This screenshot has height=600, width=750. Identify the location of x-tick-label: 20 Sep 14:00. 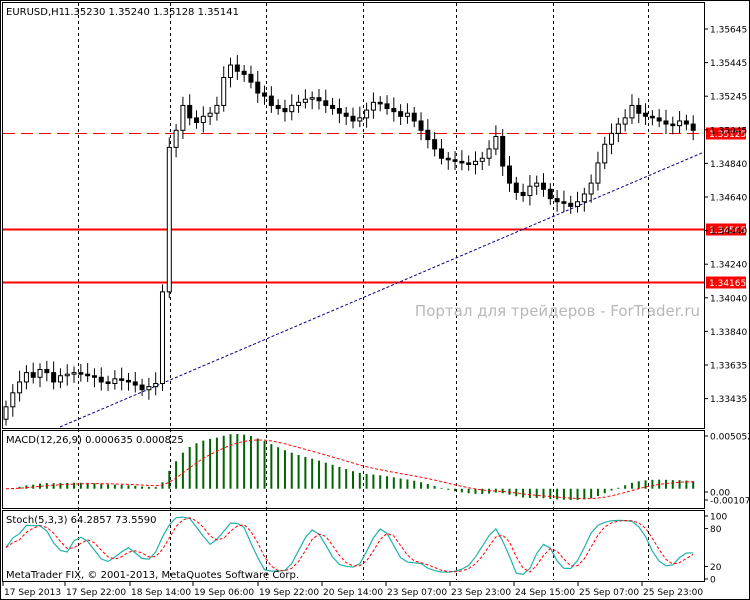
(353, 593).